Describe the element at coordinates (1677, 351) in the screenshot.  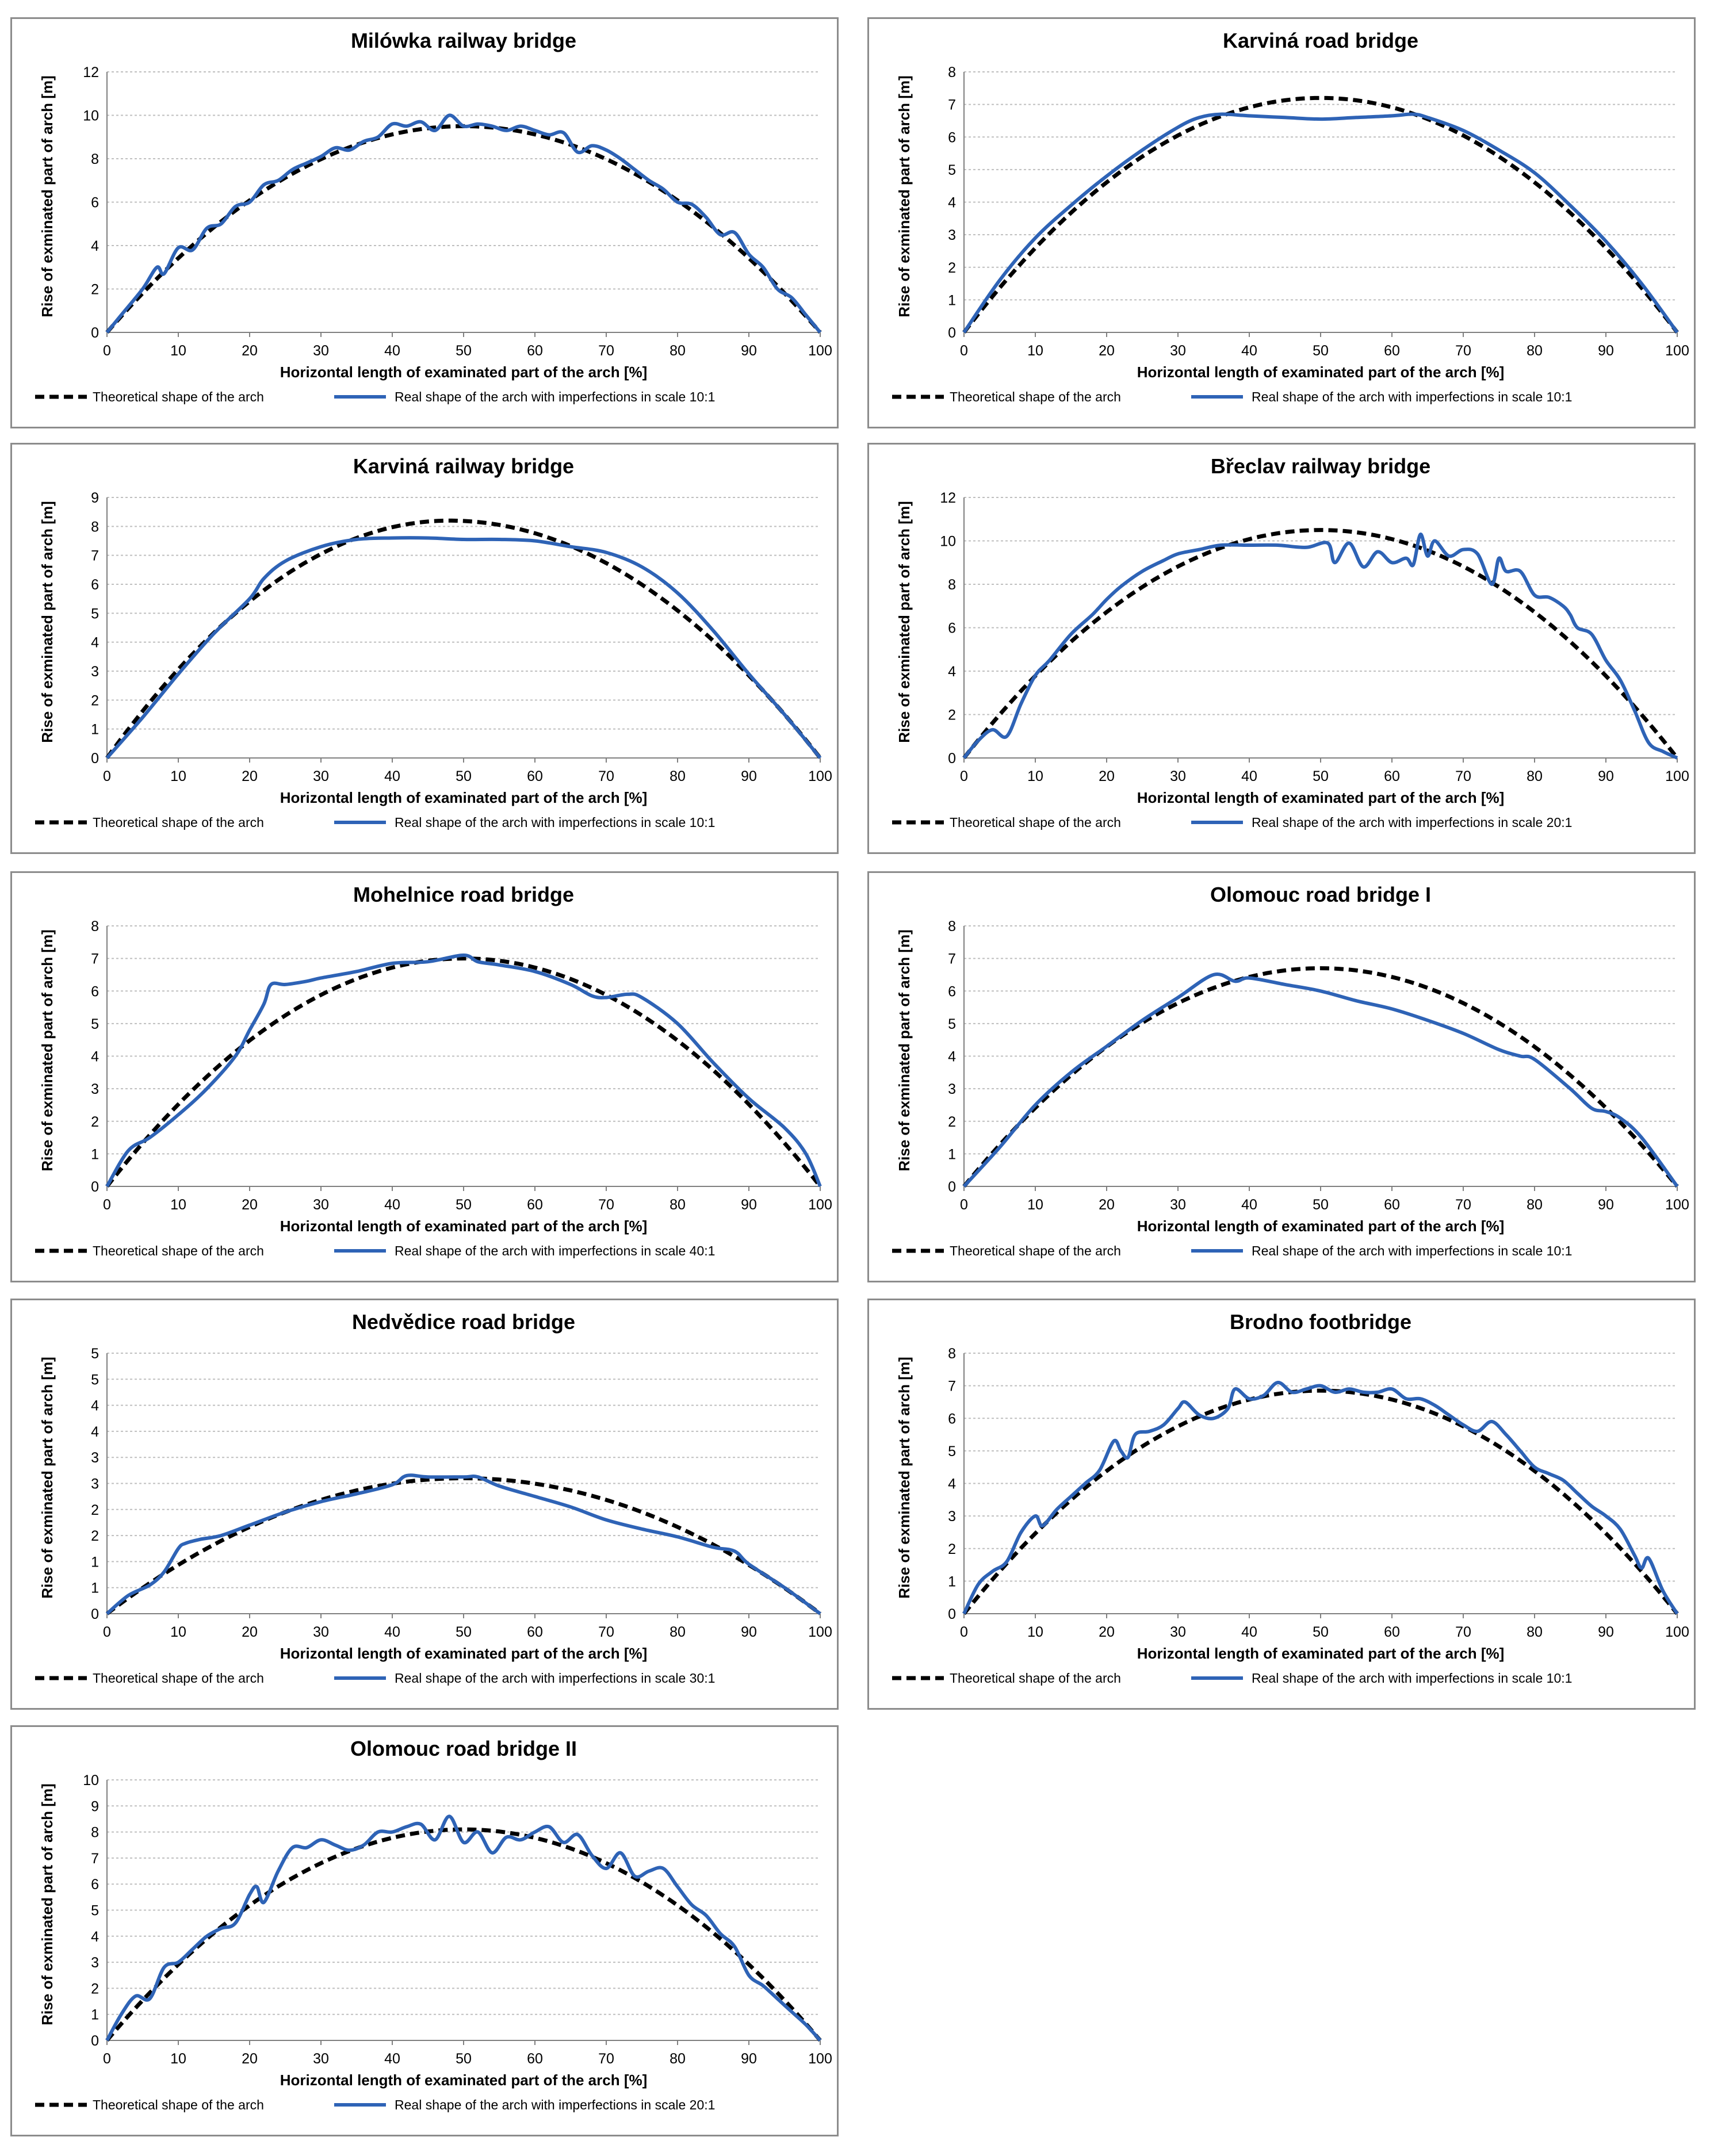
I see `x-tick-label: 100` at that location.